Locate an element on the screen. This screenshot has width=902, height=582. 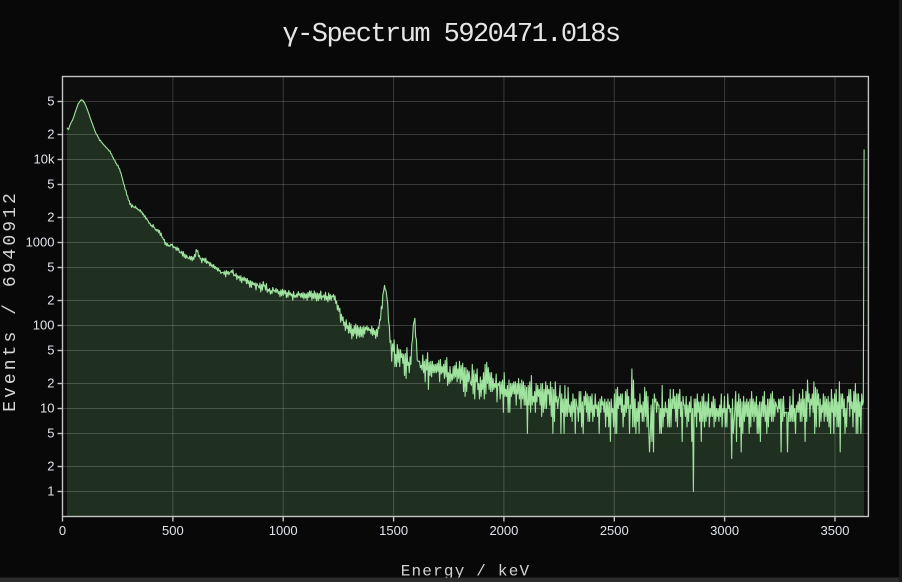
svg-text: 1500 is located at coordinates (393, 530).